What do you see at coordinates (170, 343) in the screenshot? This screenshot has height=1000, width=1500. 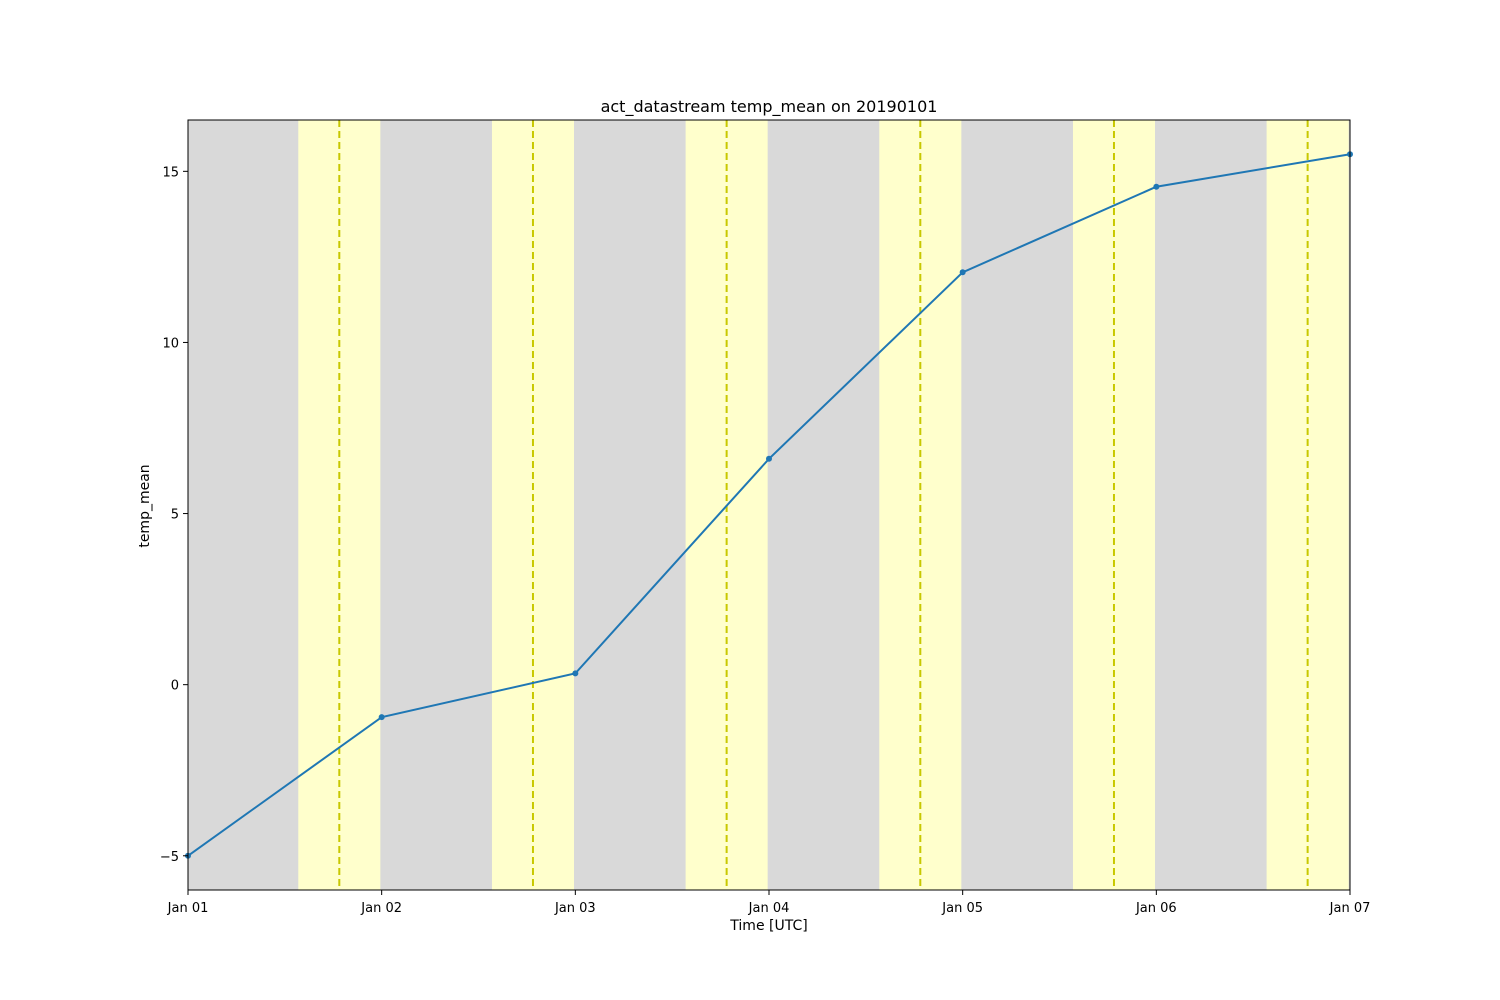 I see `y-tick-label: 10` at bounding box center [170, 343].